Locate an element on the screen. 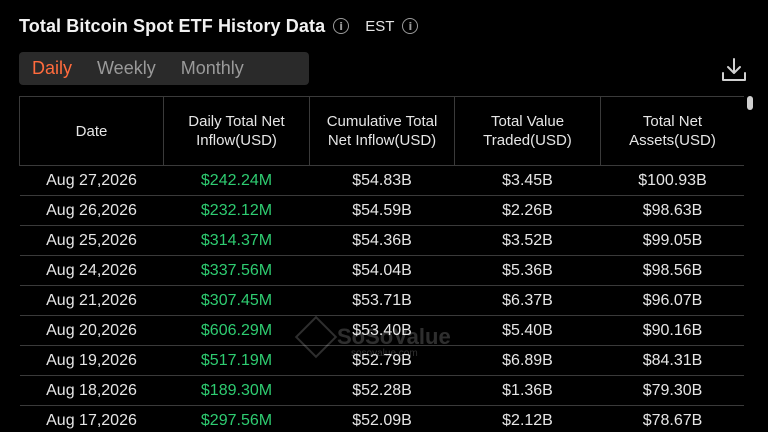 The height and width of the screenshot is (432, 768). cell-date: Aug 26,2026 is located at coordinates (91, 210).